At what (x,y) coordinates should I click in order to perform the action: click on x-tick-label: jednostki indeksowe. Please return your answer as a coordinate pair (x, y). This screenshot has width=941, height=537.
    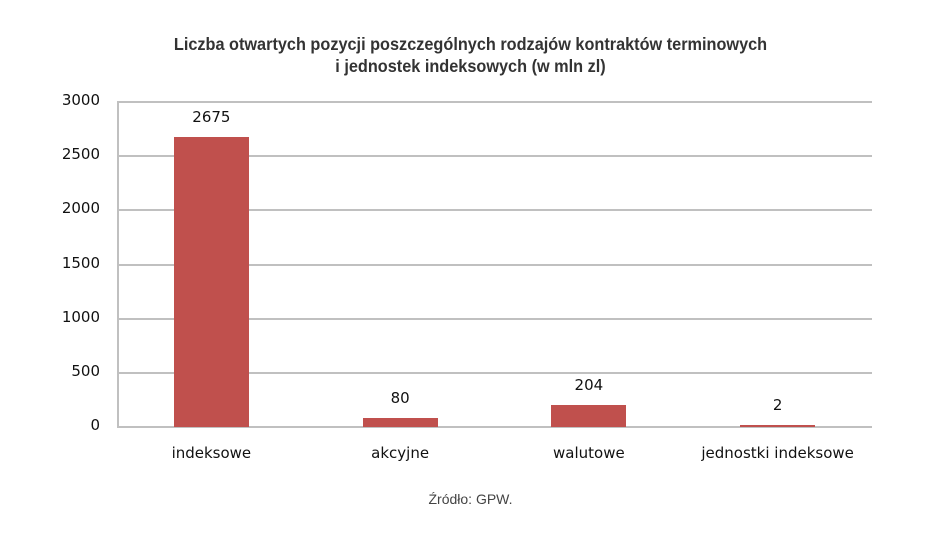
    Looking at the image, I should click on (777, 453).